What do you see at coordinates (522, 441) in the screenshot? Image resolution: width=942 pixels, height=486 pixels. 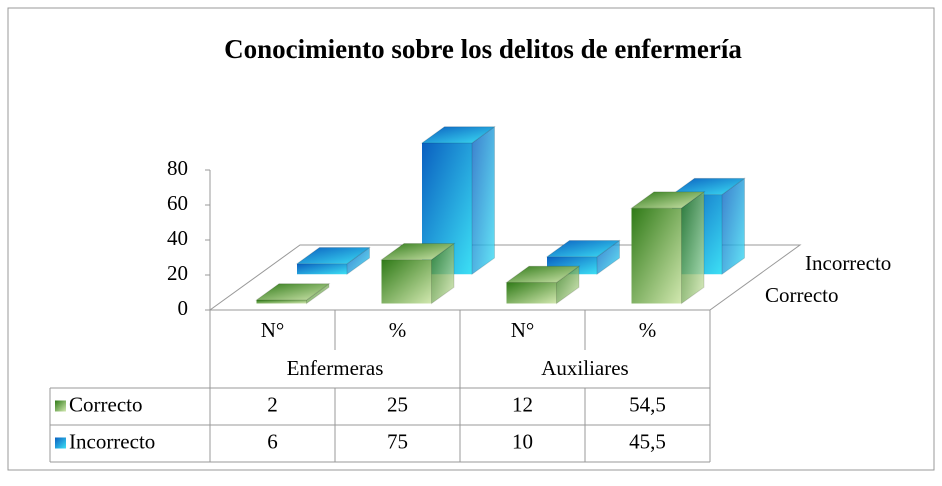 I see `table-value: 10` at bounding box center [522, 441].